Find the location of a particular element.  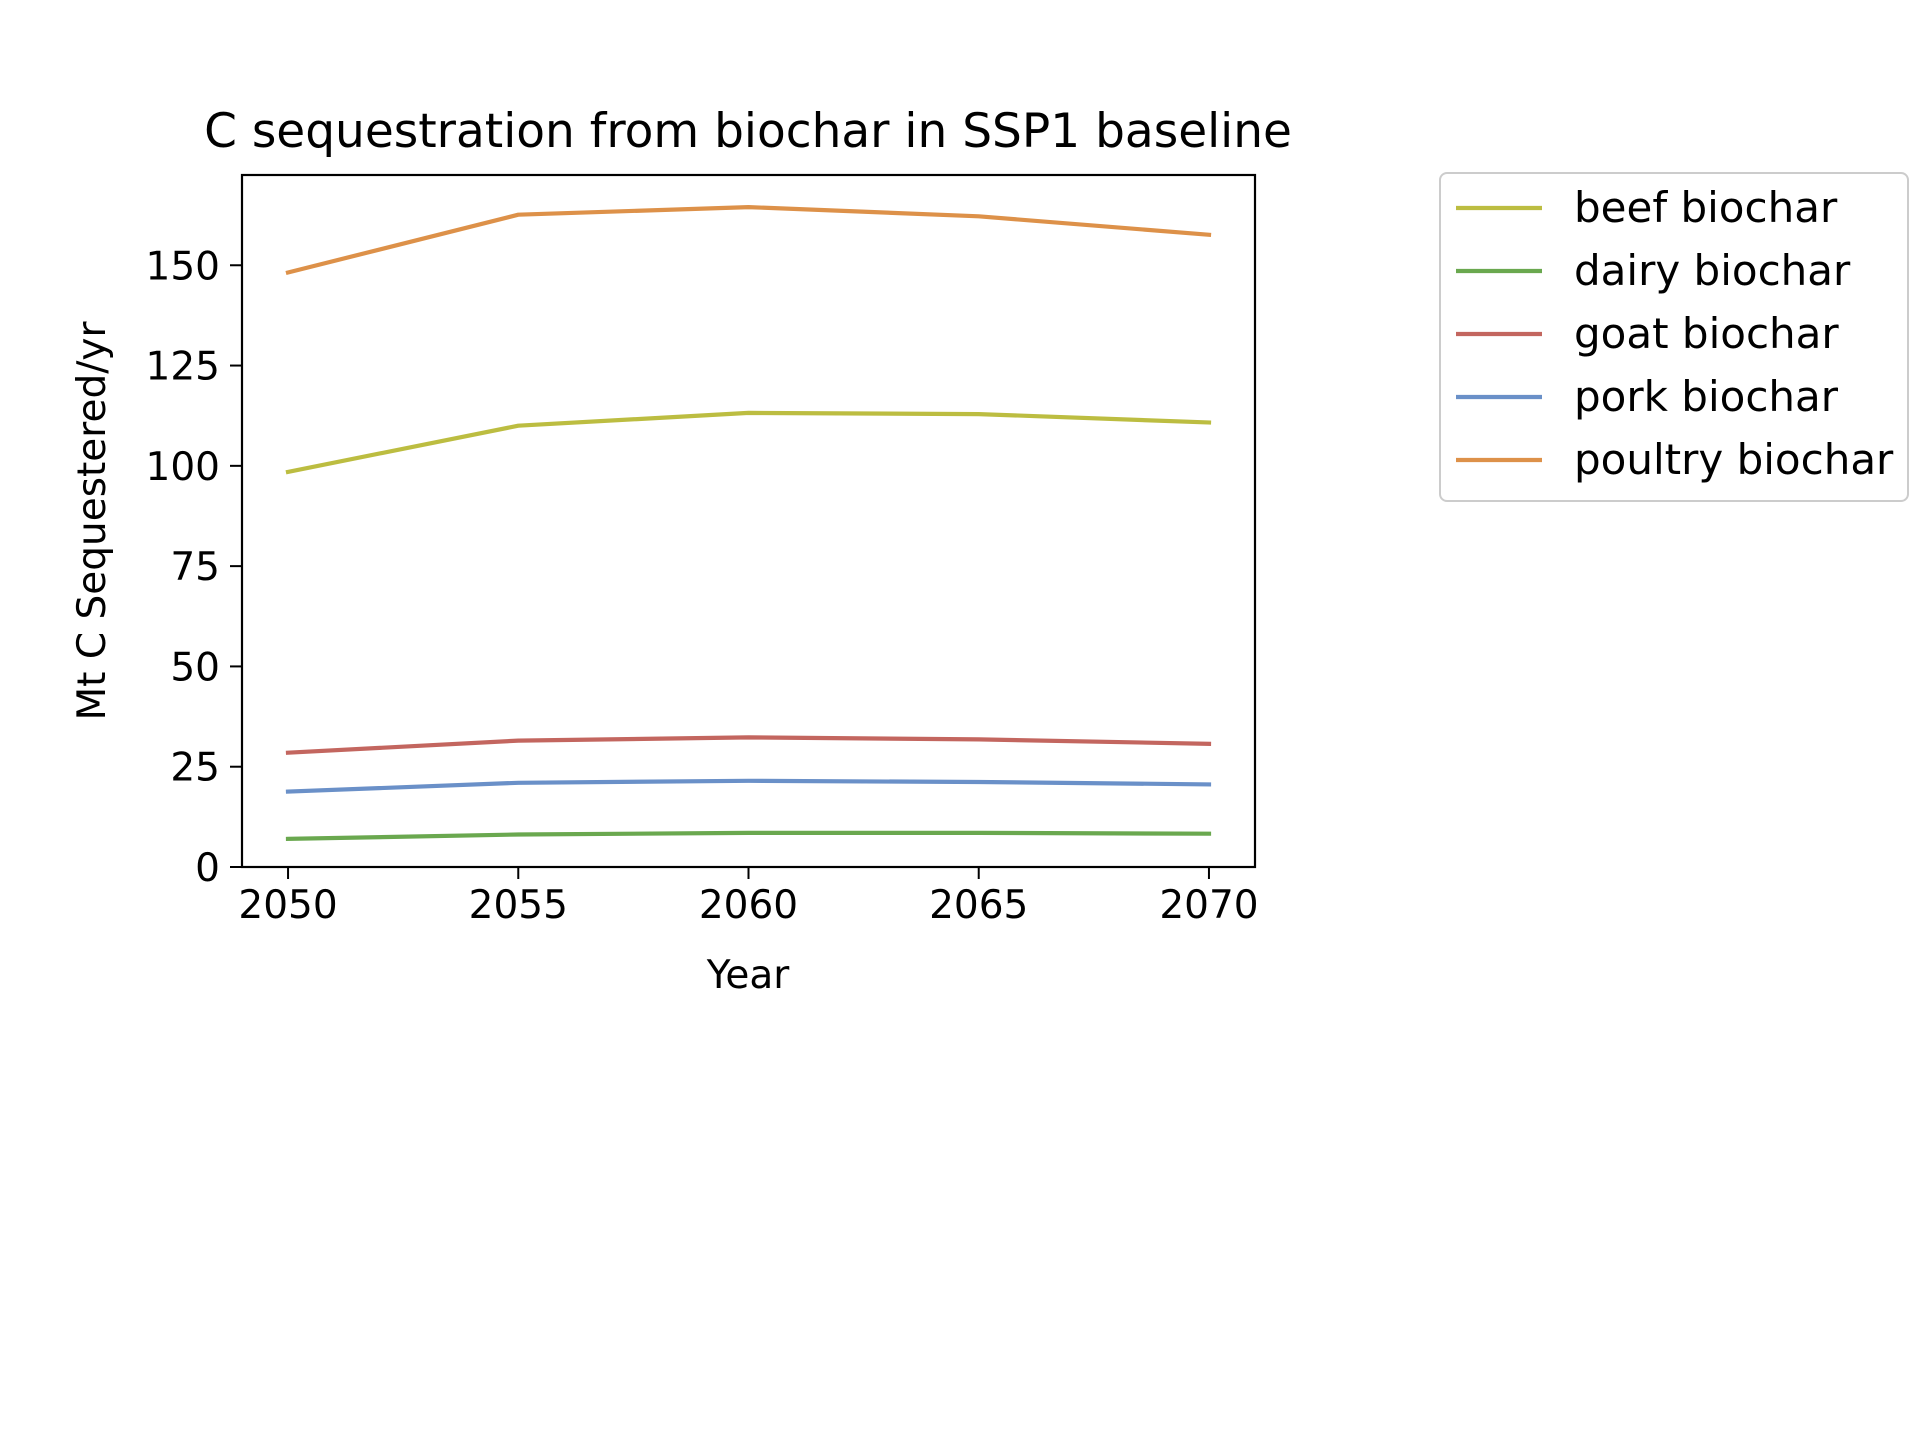

legend-frame is located at coordinates (1674, 337).